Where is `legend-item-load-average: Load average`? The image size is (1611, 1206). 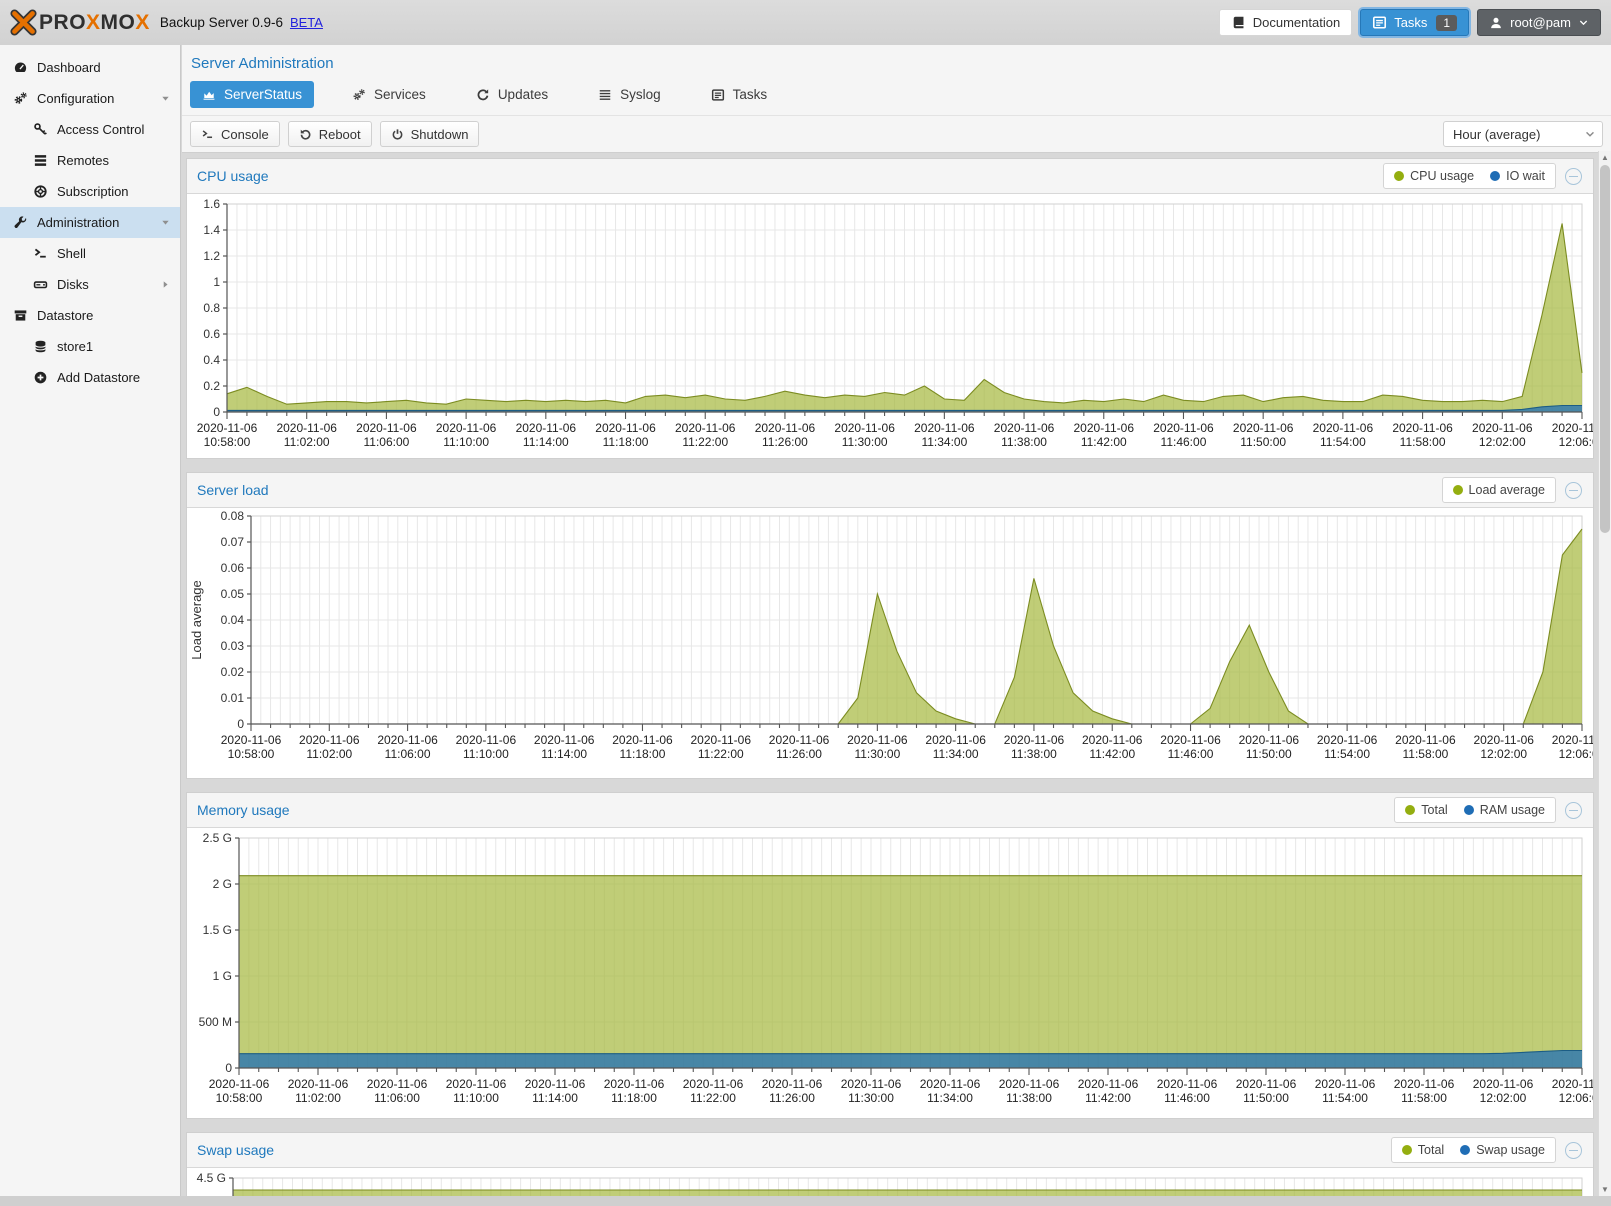
legend-item-load-average: Load average is located at coordinates (1498, 490).